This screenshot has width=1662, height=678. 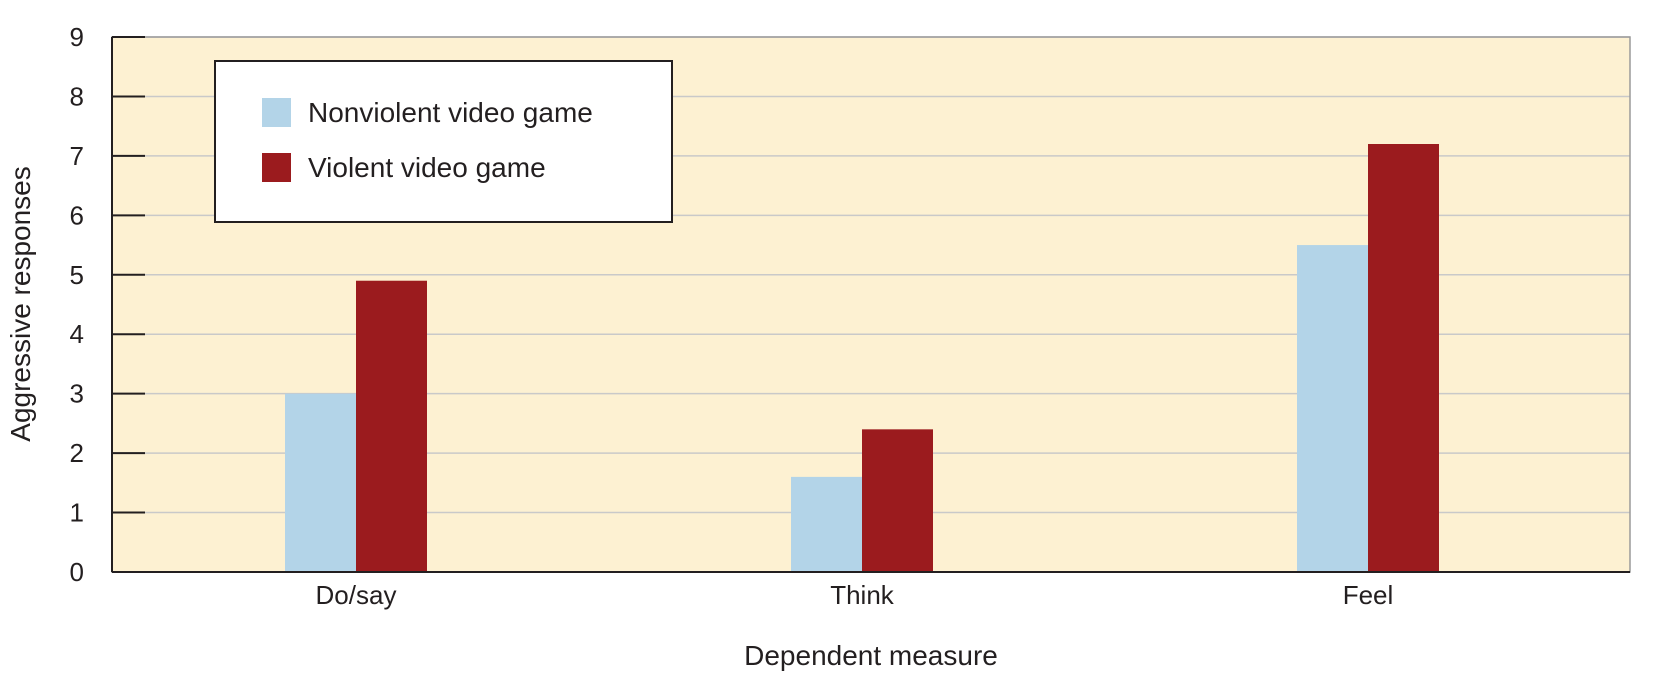 I want to click on y-tick-label-7: 7, so click(x=77, y=156).